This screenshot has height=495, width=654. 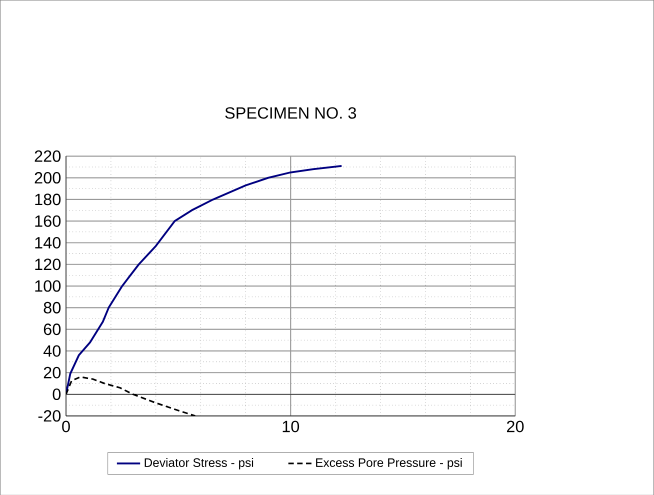 What do you see at coordinates (48, 242) in the screenshot?
I see `y-tick-label: 140` at bounding box center [48, 242].